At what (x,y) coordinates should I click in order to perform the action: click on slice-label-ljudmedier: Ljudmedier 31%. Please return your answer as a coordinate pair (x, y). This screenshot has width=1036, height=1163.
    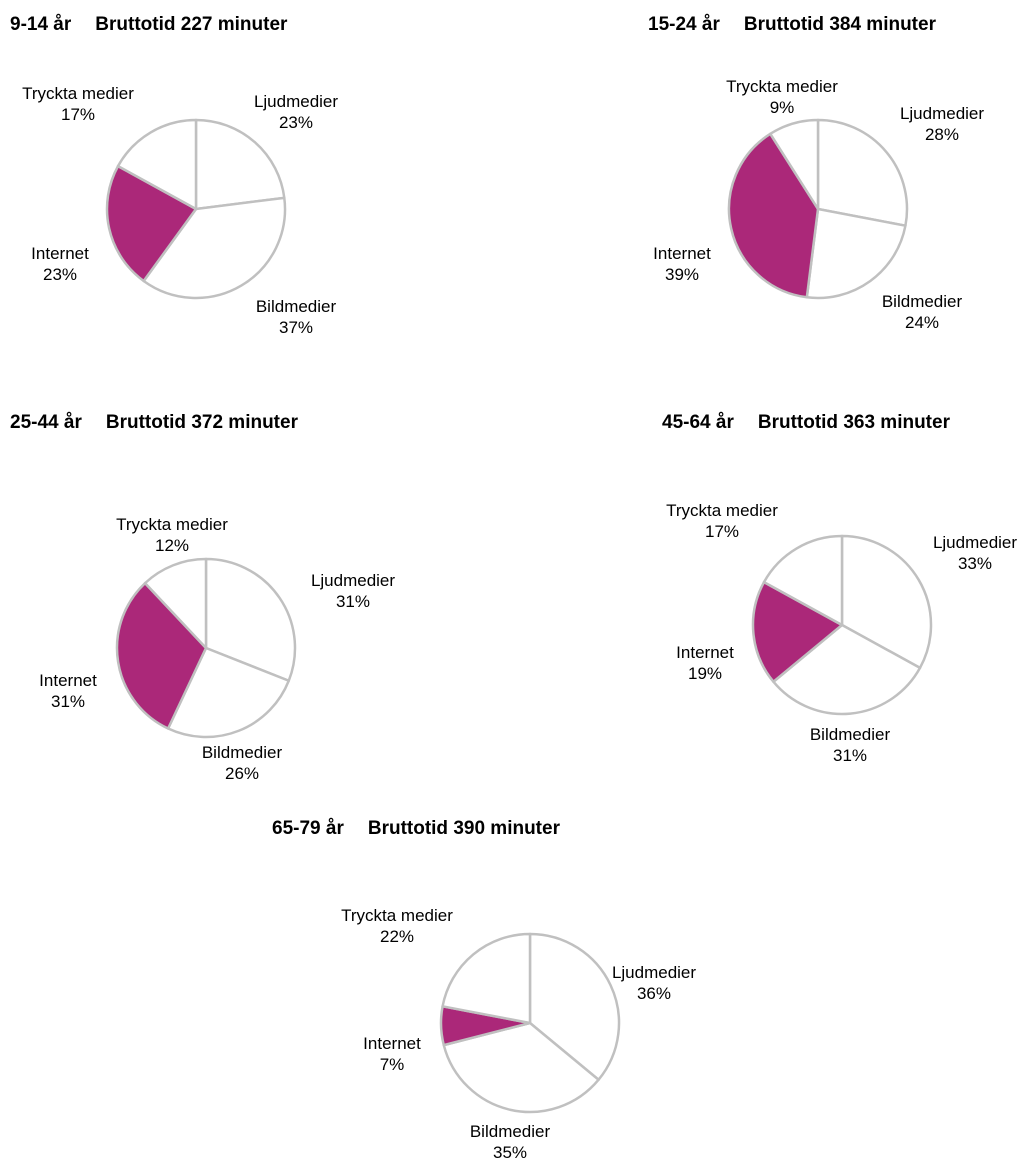
    Looking at the image, I should click on (353, 591).